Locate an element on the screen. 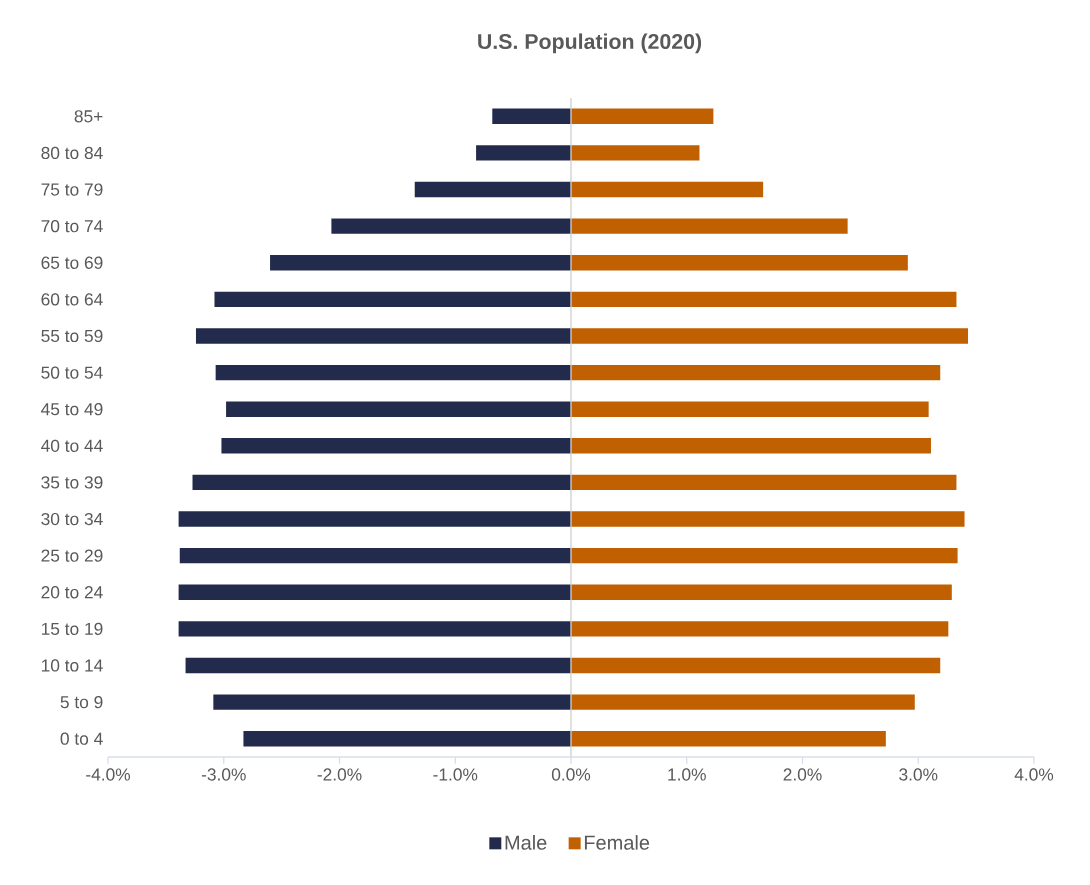 The image size is (1090, 885). y-tick-label: 65 to 69 is located at coordinates (72, 262).